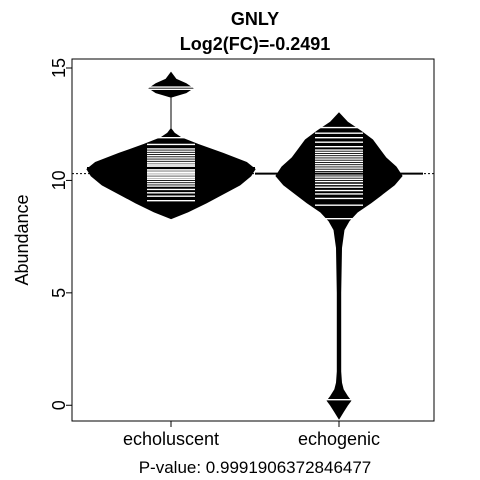 This screenshot has height=480, width=480. What do you see at coordinates (59, 68) in the screenshot?
I see `y-tick-label: 15` at bounding box center [59, 68].